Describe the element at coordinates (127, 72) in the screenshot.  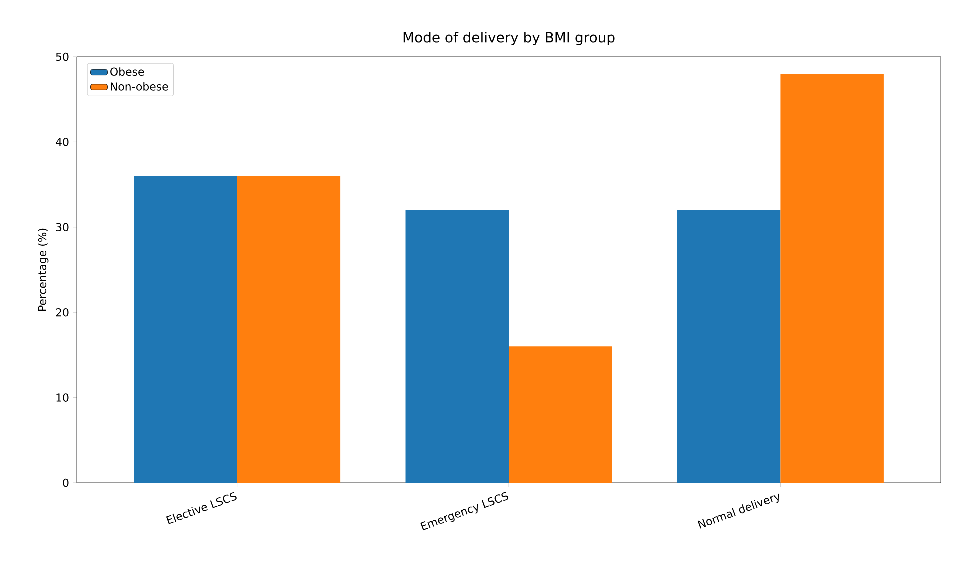
I see `legend-label: Obese` at that location.